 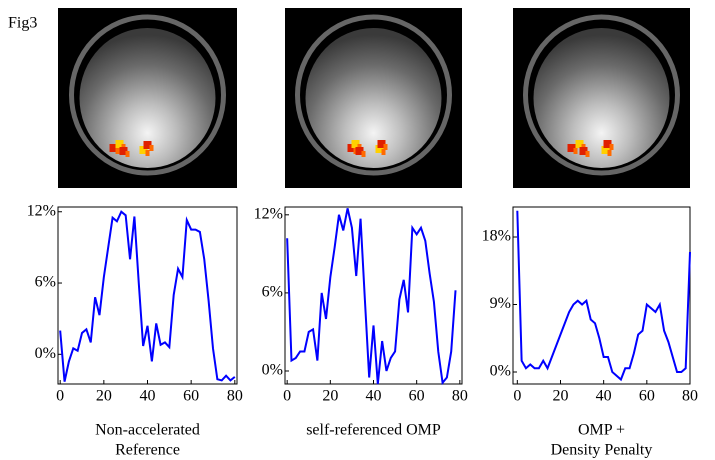 What do you see at coordinates (500, 303) in the screenshot?
I see `y-tick-label: 9%` at bounding box center [500, 303].